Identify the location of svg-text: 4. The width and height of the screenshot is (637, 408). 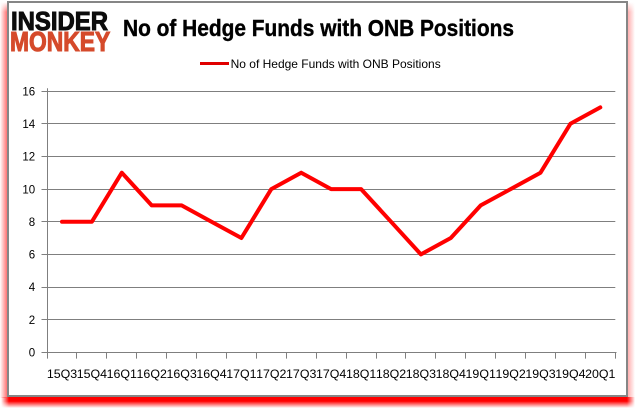
(32, 288).